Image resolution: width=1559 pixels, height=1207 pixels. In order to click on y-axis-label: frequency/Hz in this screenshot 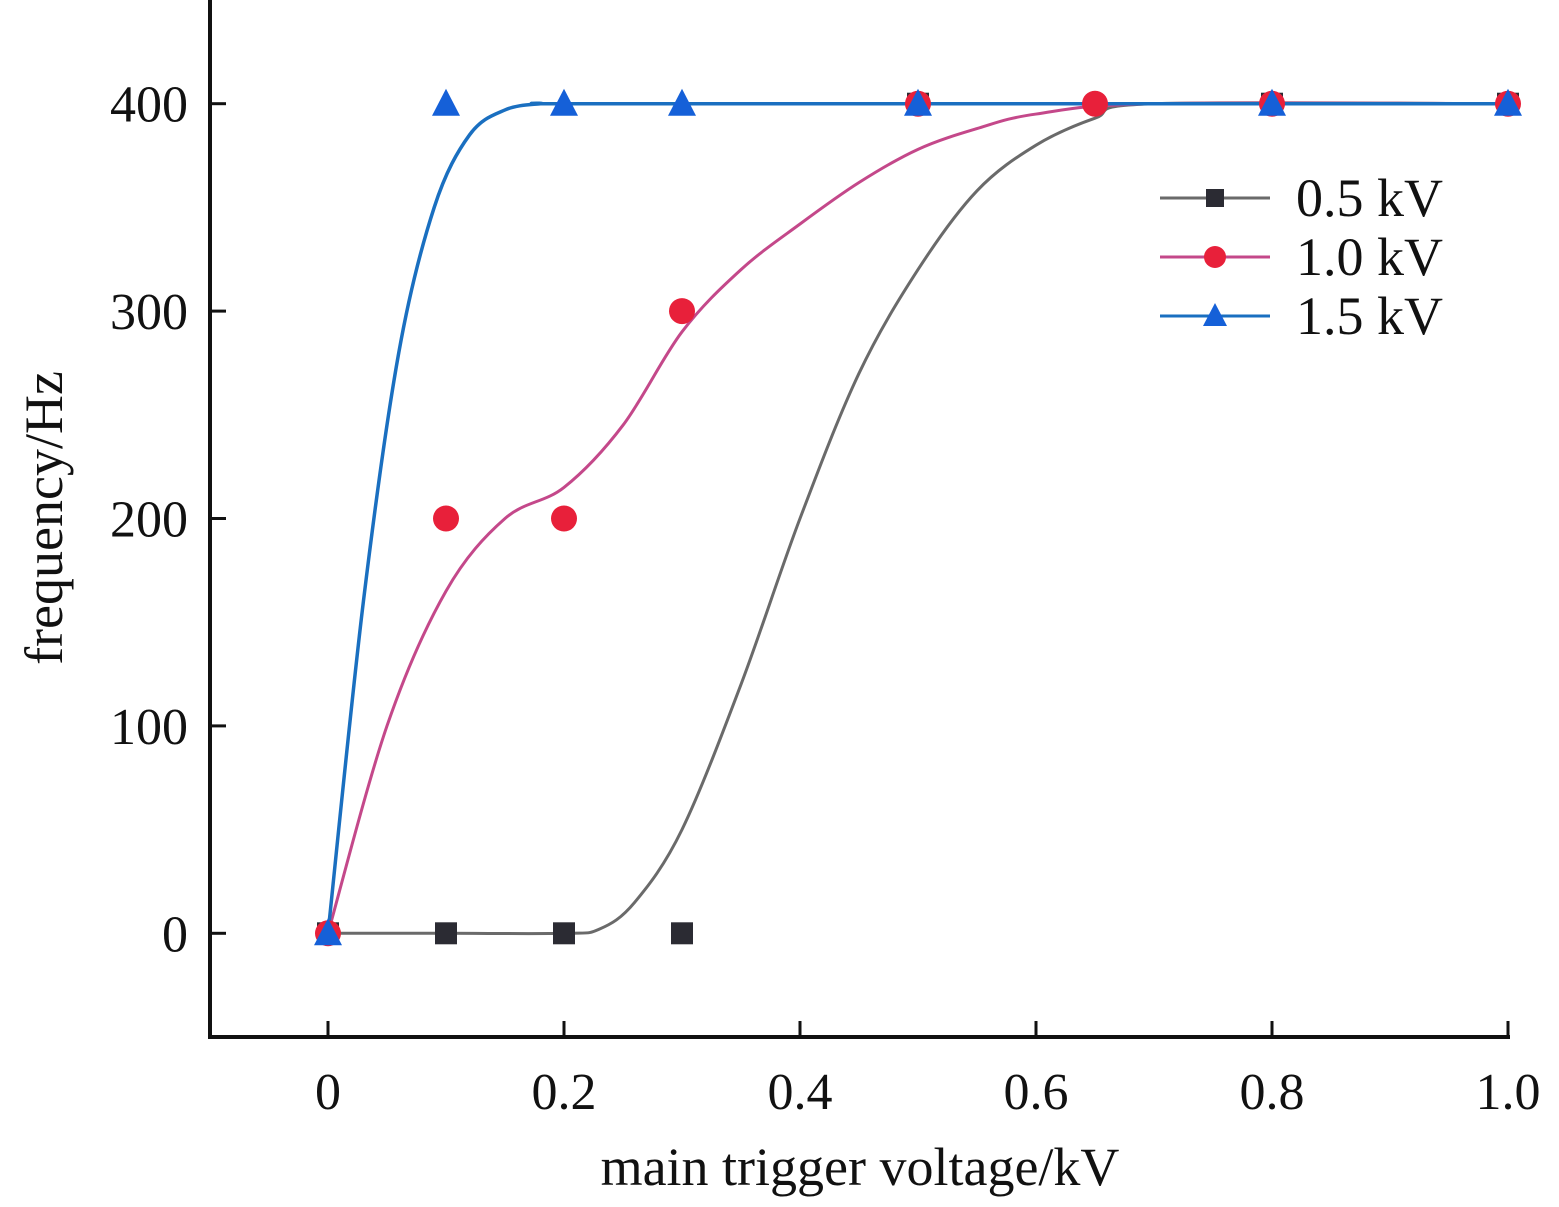, I will do `click(44, 518)`.